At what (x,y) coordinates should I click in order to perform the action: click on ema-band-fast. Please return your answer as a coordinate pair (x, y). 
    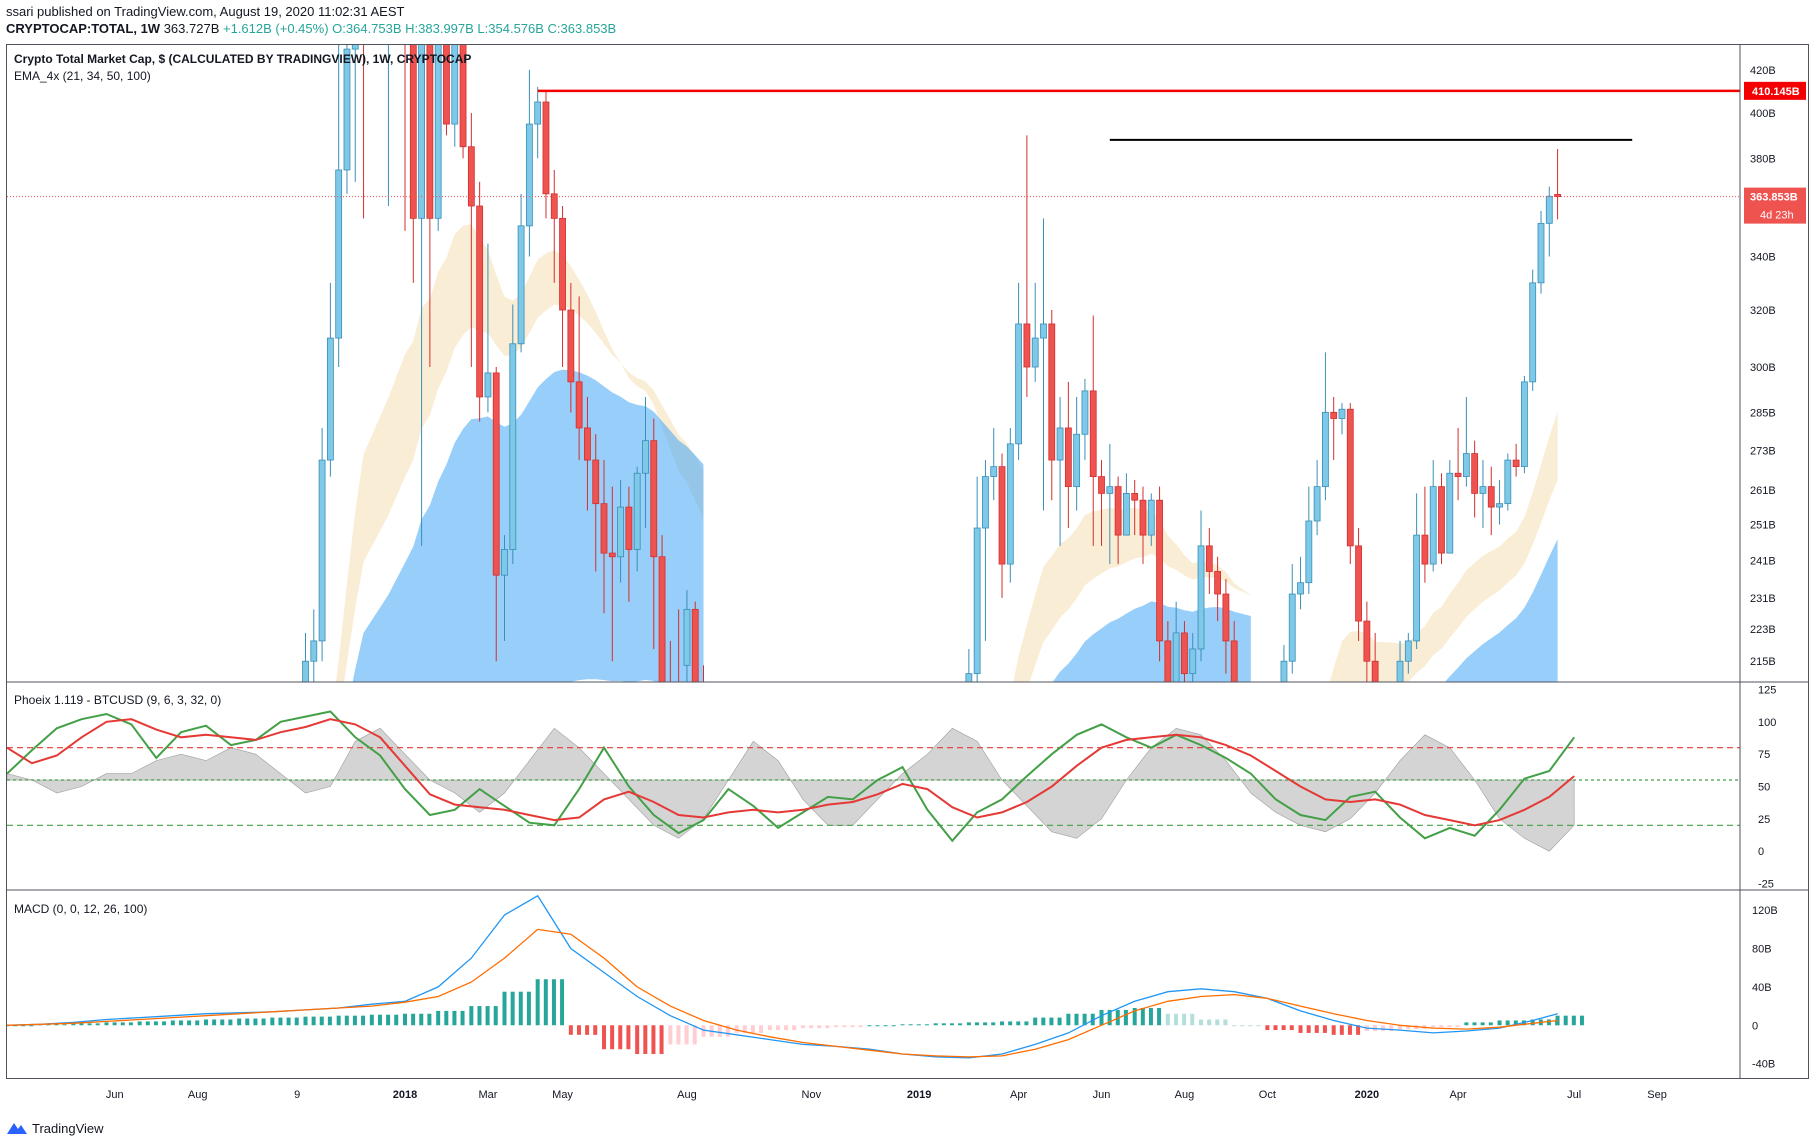
    Looking at the image, I should click on (1443, 546).